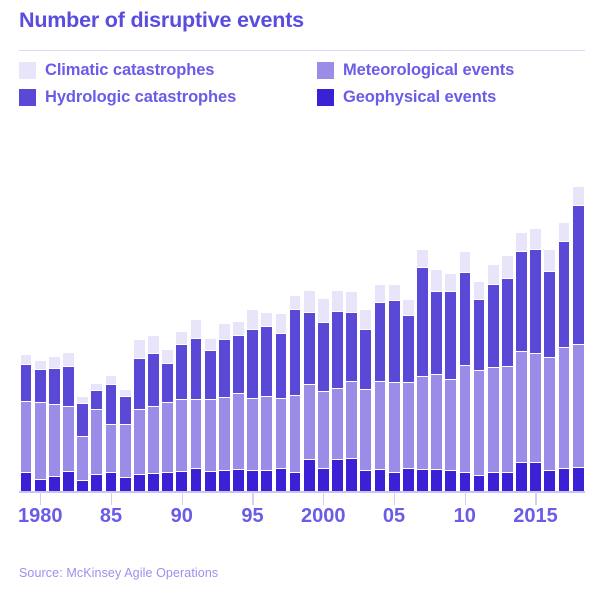  I want to click on bar-segment-meteorological-1983, so click(83, 457).